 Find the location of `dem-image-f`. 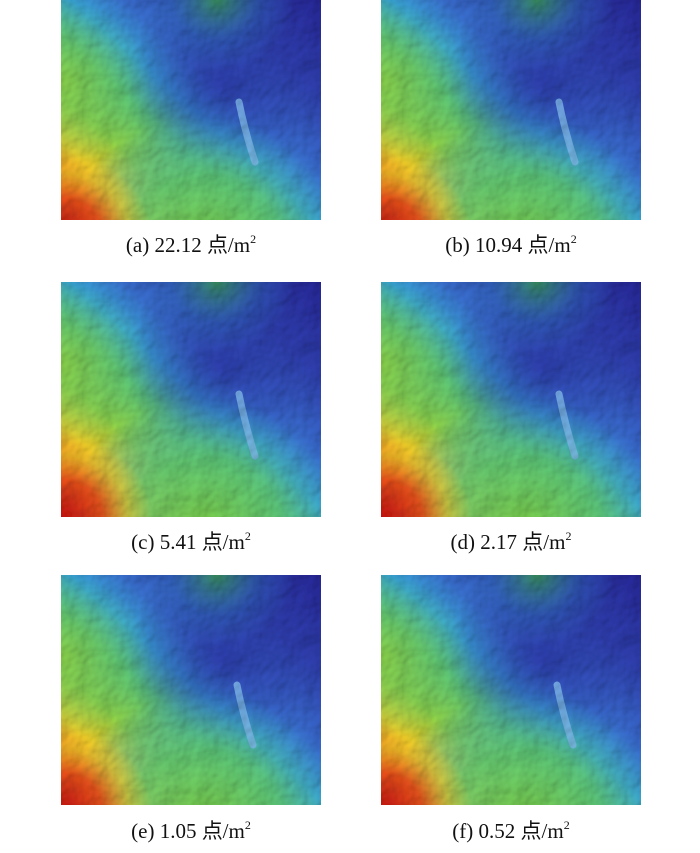

dem-image-f is located at coordinates (511, 690).